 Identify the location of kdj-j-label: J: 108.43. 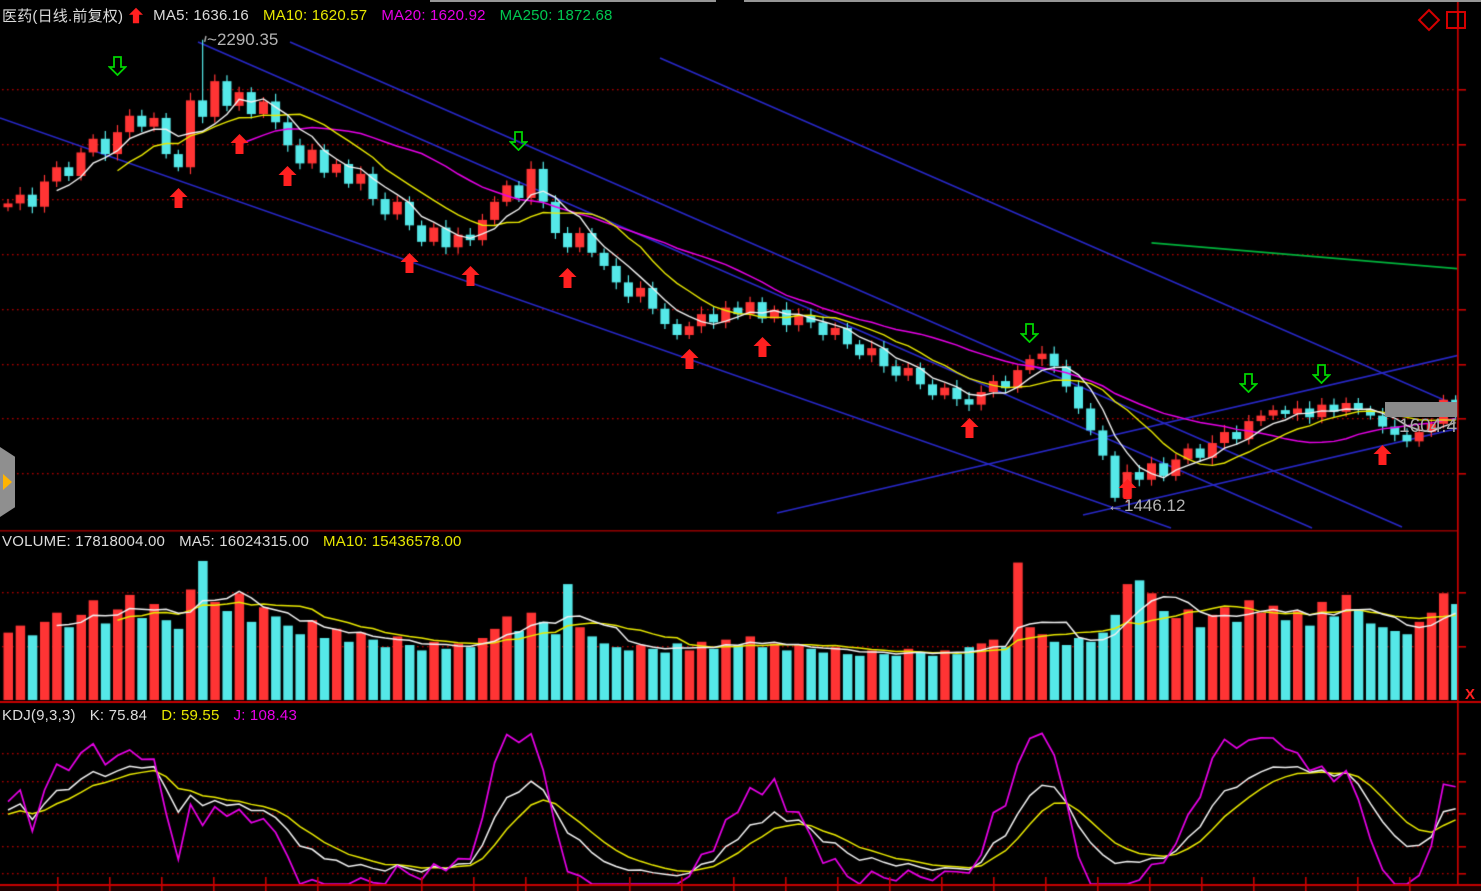
(265, 715).